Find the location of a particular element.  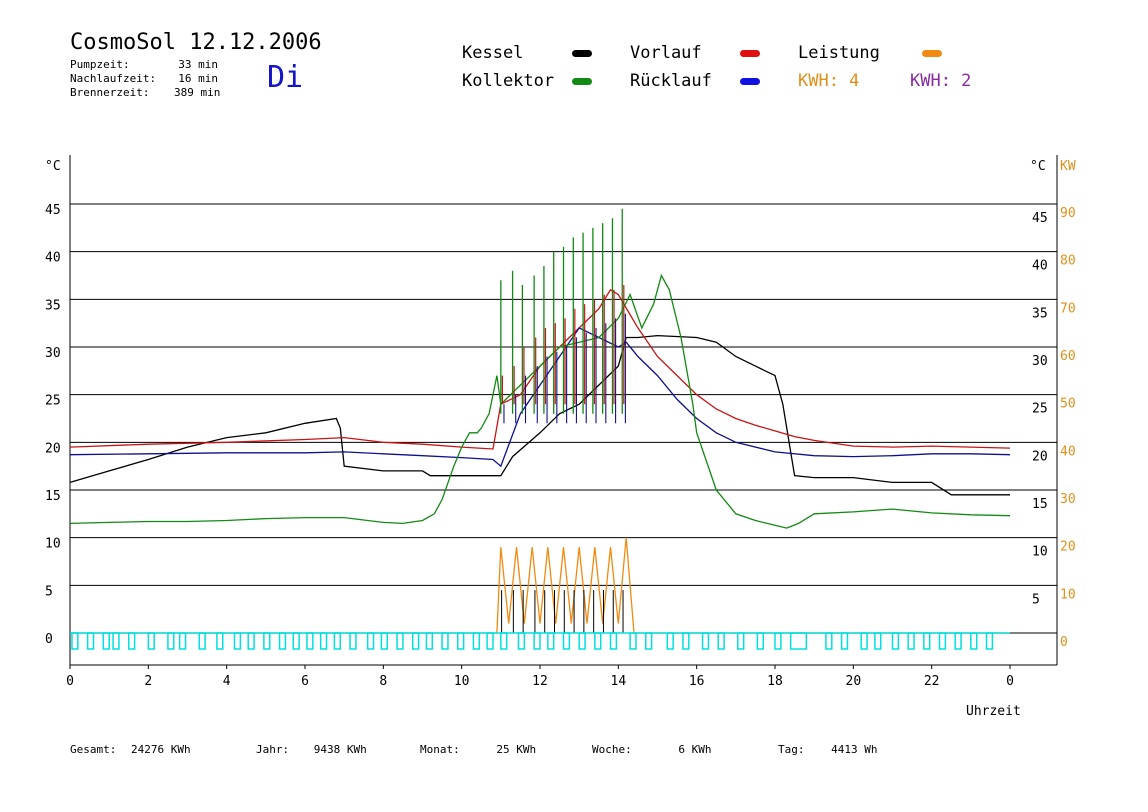

legend-kollektor-swatch is located at coordinates (582, 81).